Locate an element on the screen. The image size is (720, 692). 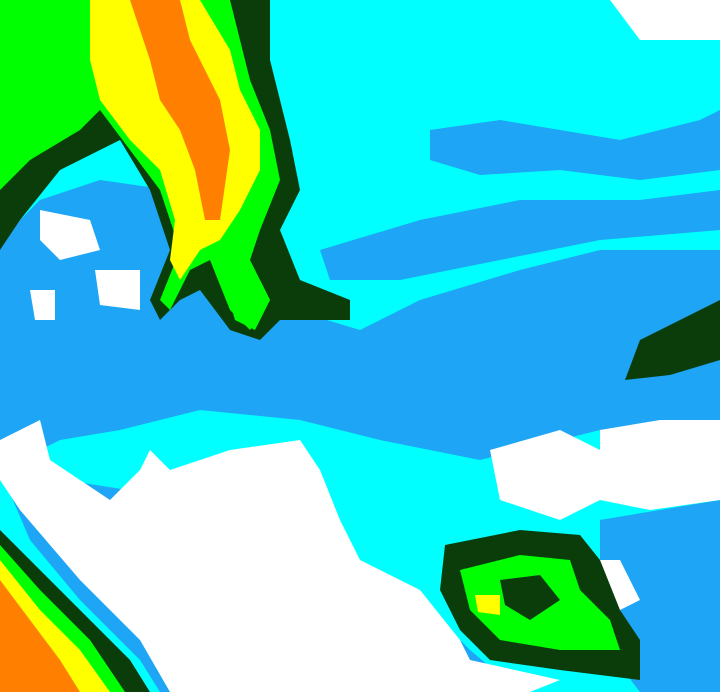
vegetation-bottom-left is located at coordinates (75, 611).